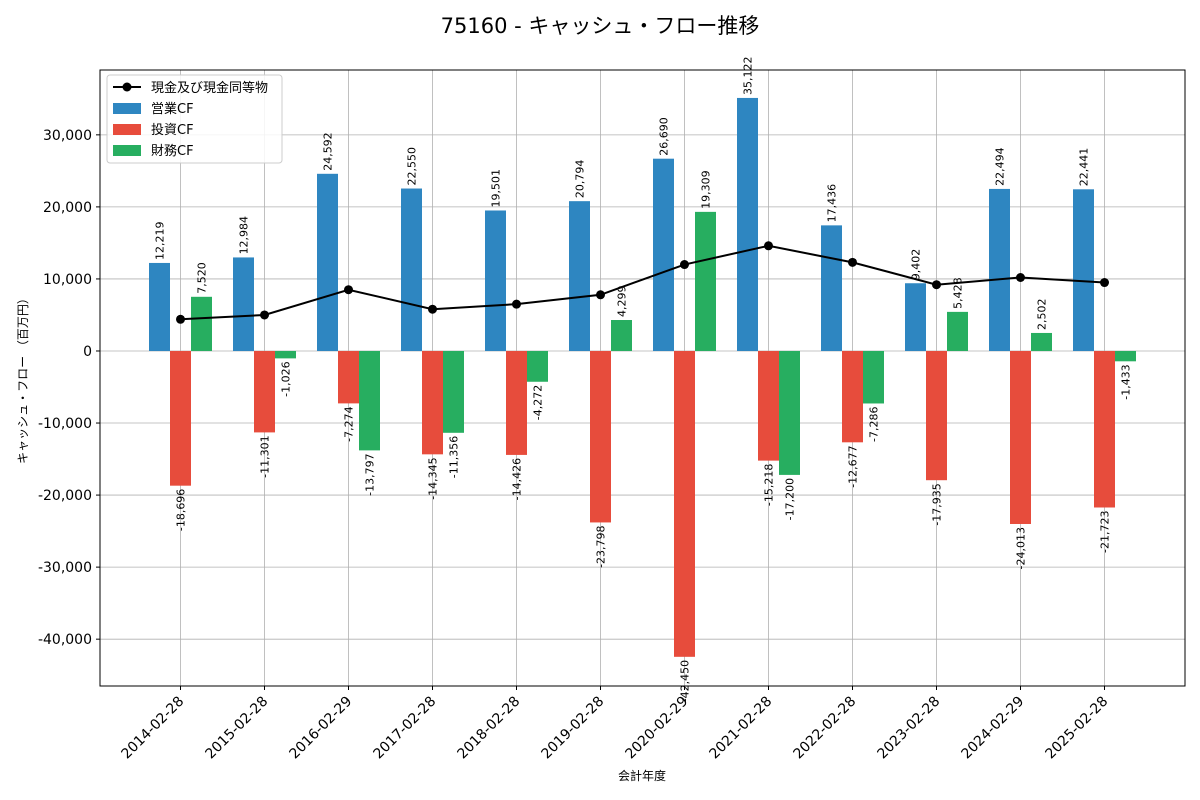 The image size is (1200, 800). I want to click on legend-label: 営業CF, so click(172, 109).